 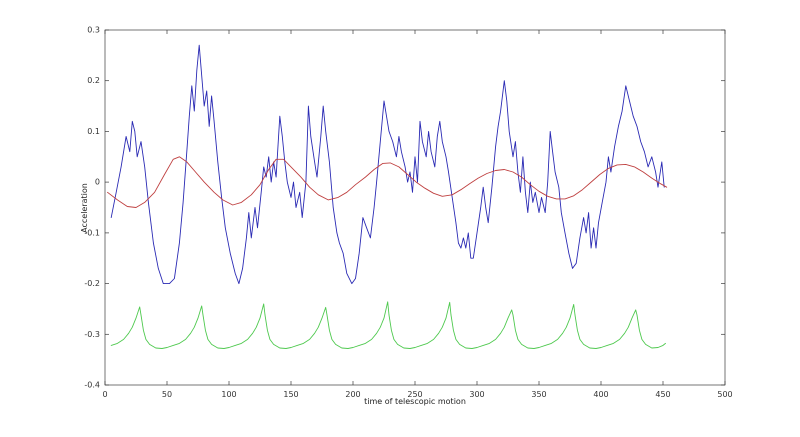 What do you see at coordinates (476, 394) in the screenshot?
I see `x-tick-label: 300` at bounding box center [476, 394].